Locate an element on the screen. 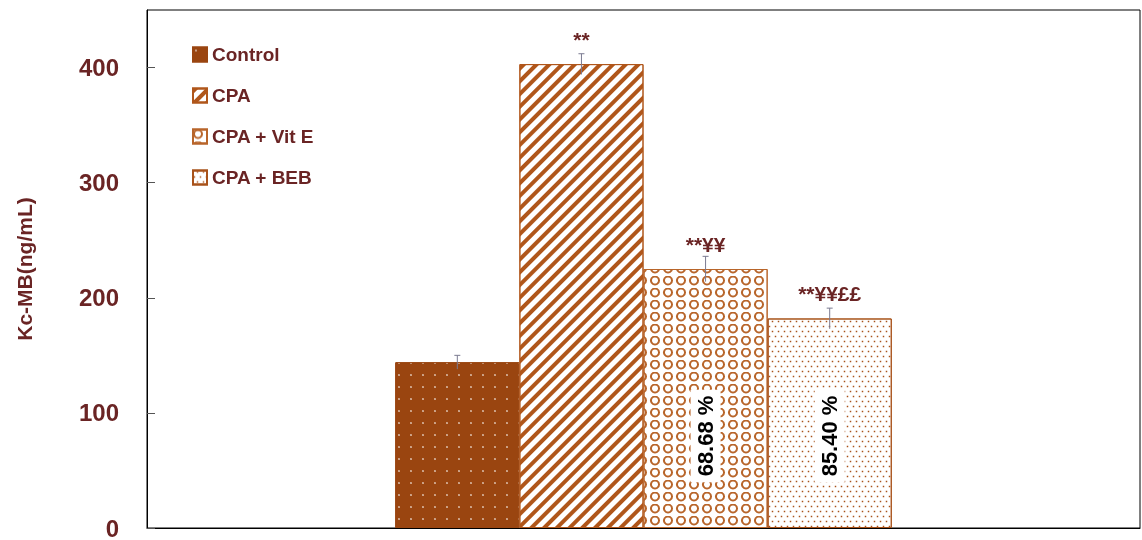 This screenshot has width=1142, height=540. data-label: **¥¥££ is located at coordinates (830, 294).